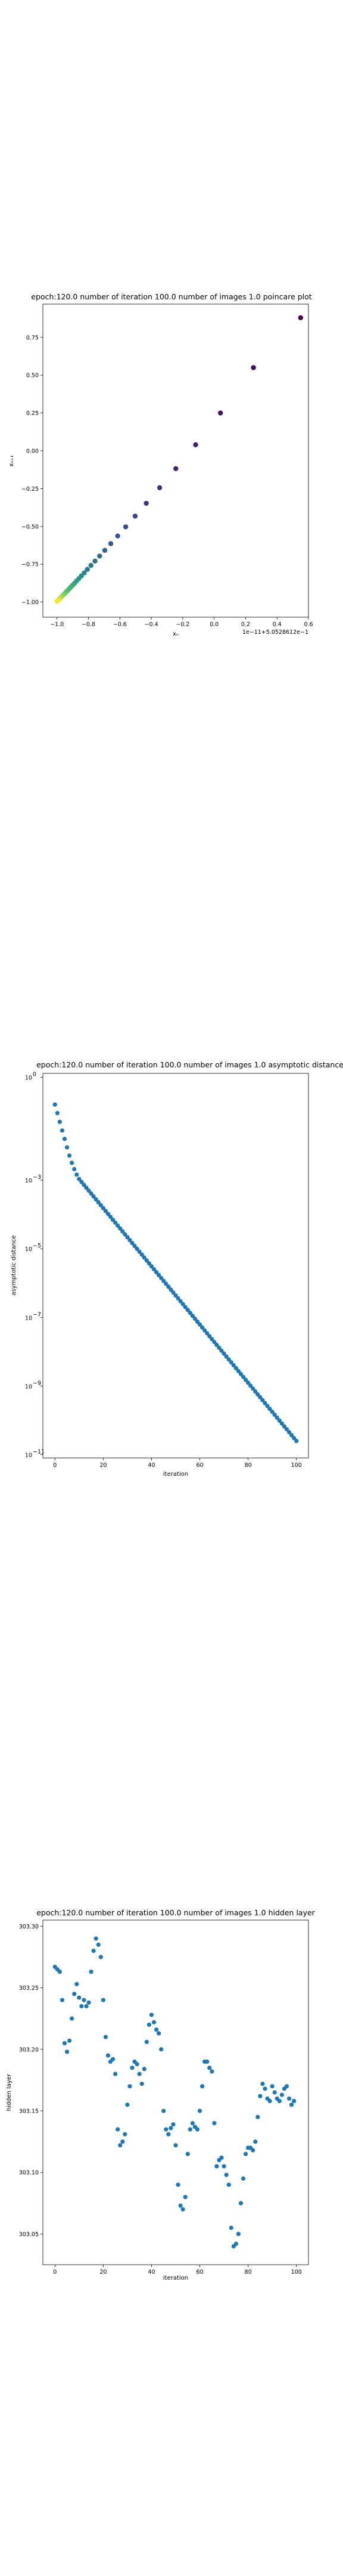 This screenshot has height=2576, width=343. Describe the element at coordinates (275, 633) in the screenshot. I see `x-offset-label: 1e−11+5.0528612e−1` at that location.